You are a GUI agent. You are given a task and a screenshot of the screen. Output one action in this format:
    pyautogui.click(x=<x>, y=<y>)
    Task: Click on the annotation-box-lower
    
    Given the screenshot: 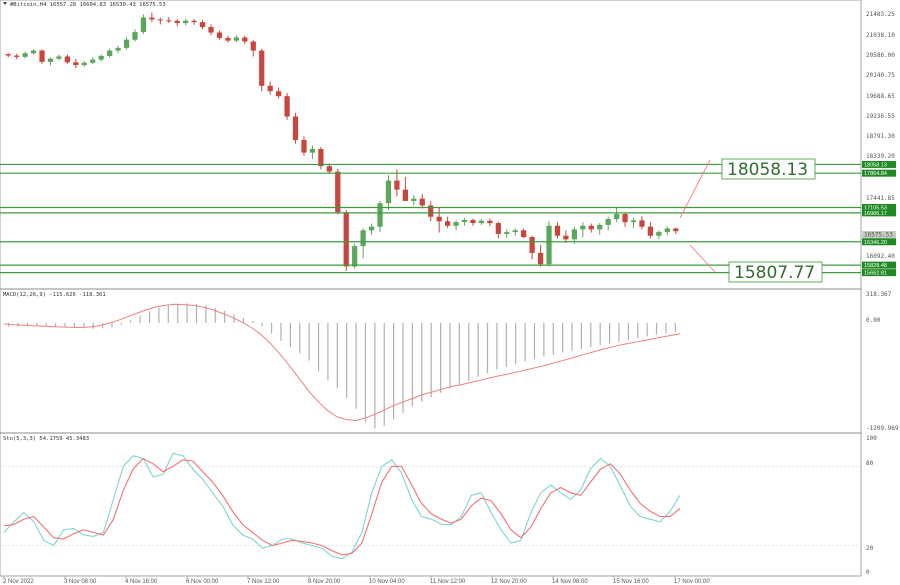 What is the action you would take?
    pyautogui.click(x=775, y=272)
    